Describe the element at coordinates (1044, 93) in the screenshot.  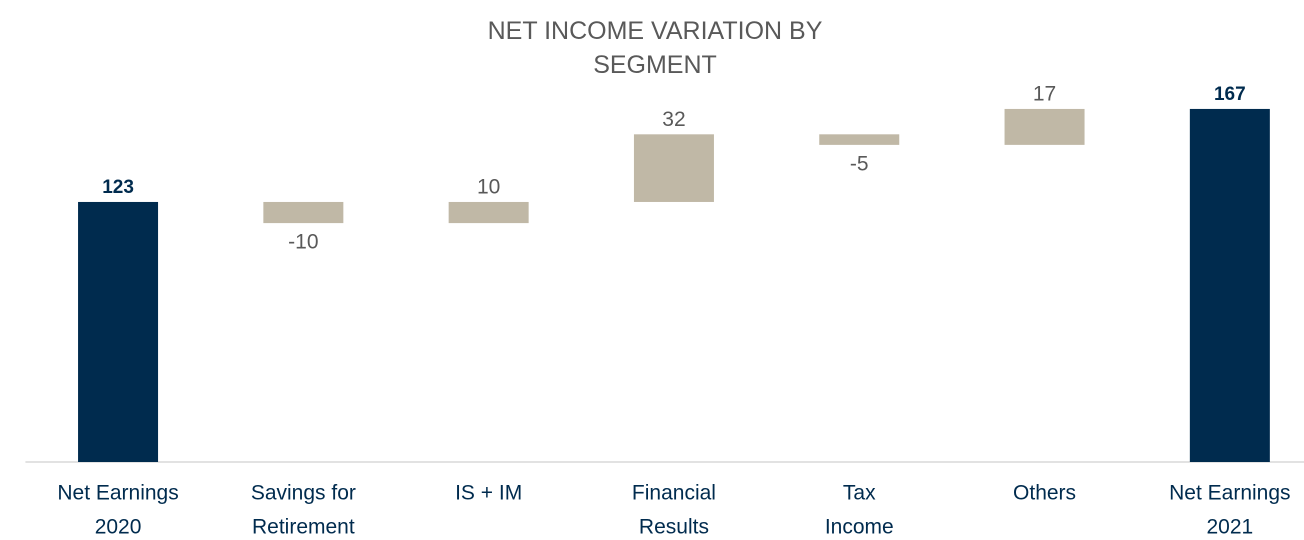
I see `value-label: 17` at that location.